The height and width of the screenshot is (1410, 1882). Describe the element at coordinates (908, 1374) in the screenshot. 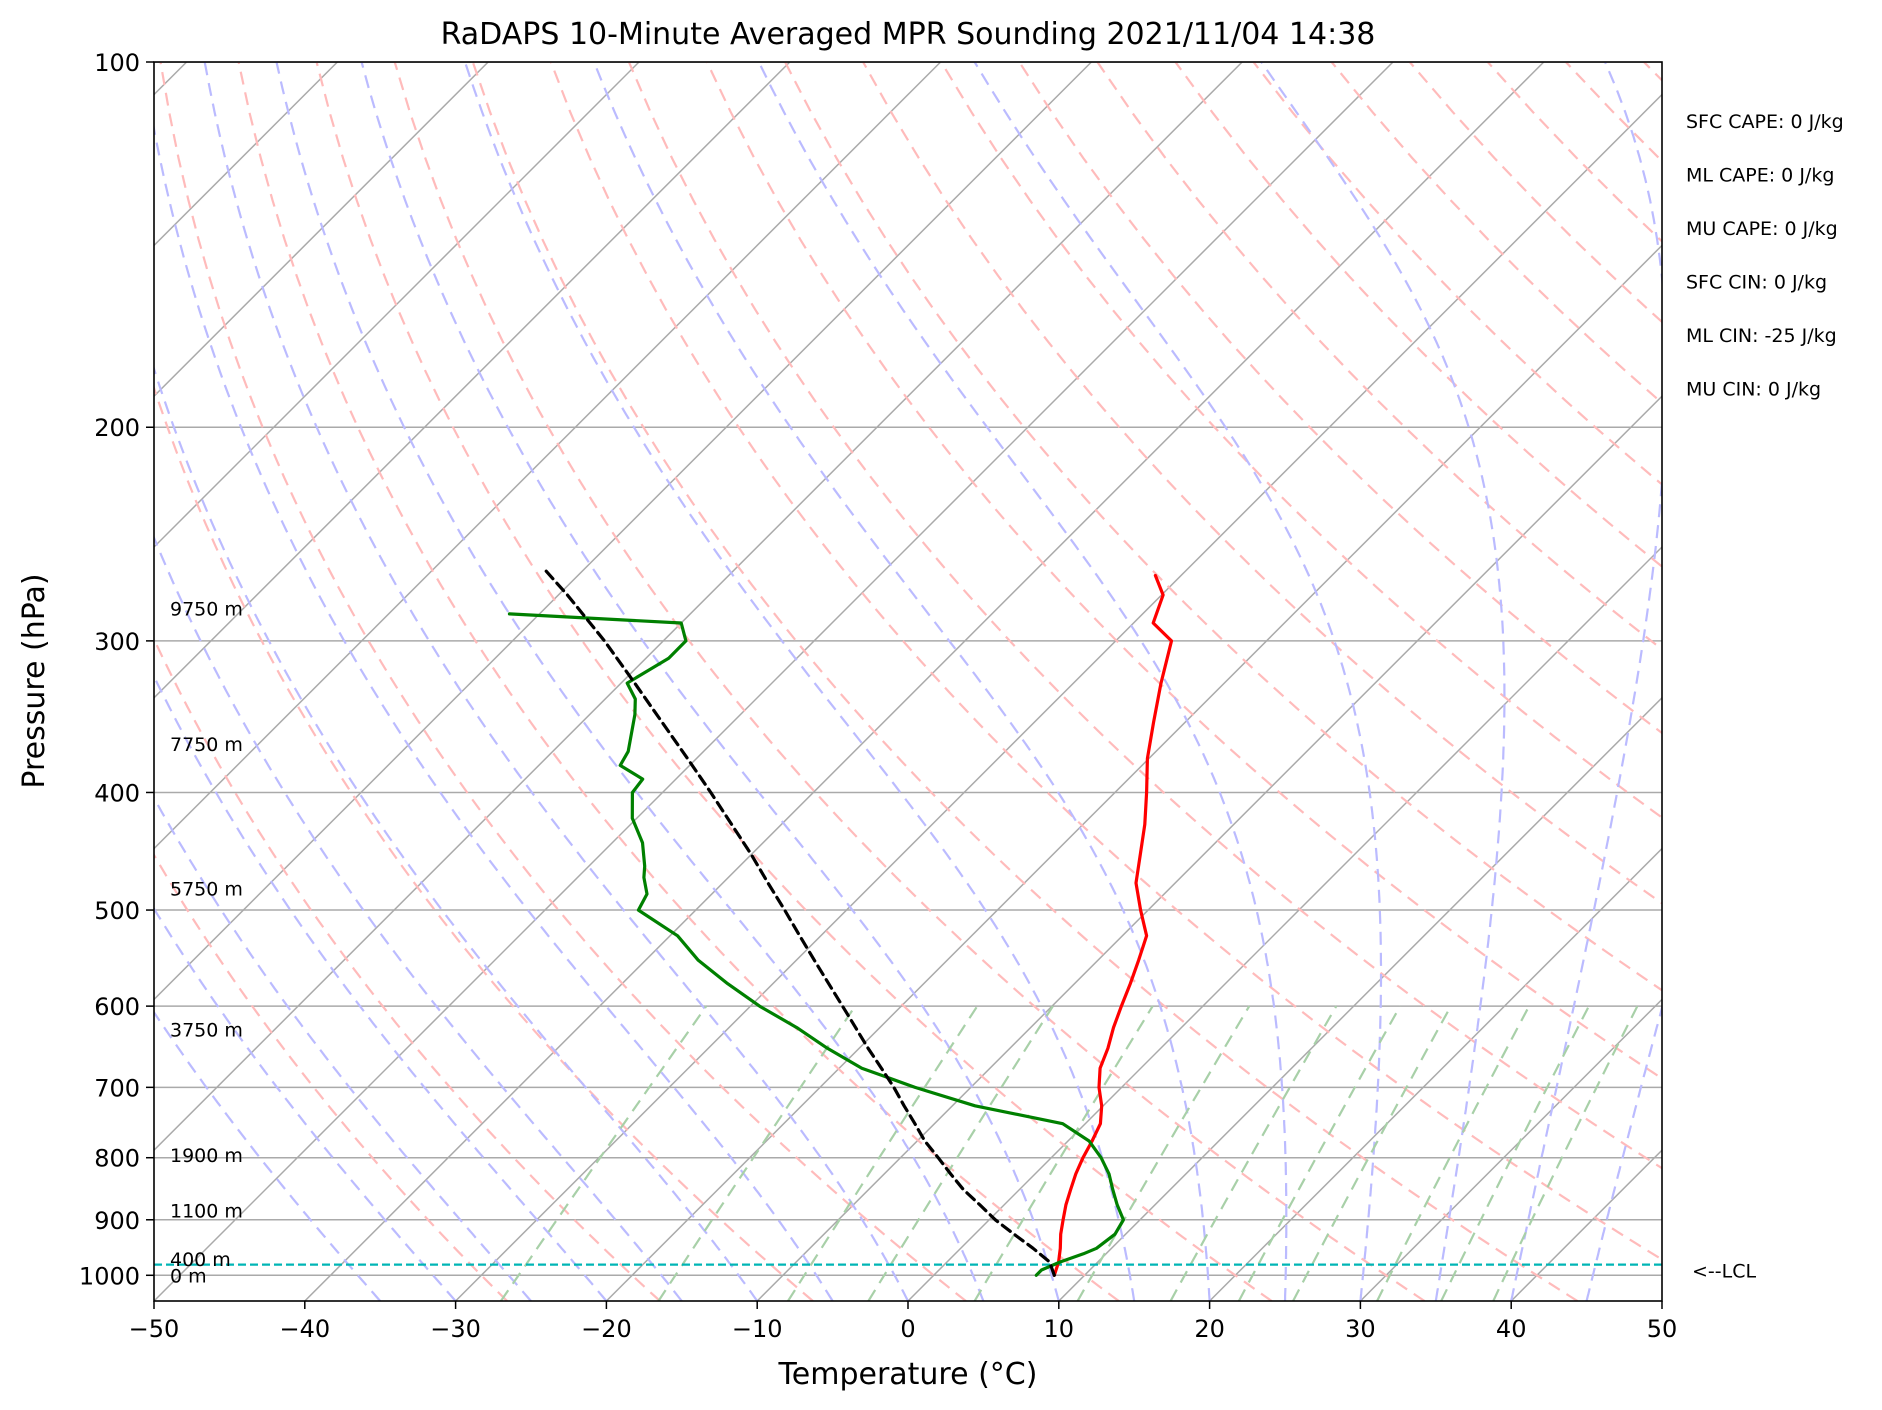

I see `x-axis-label: Temperature (°C)` at that location.